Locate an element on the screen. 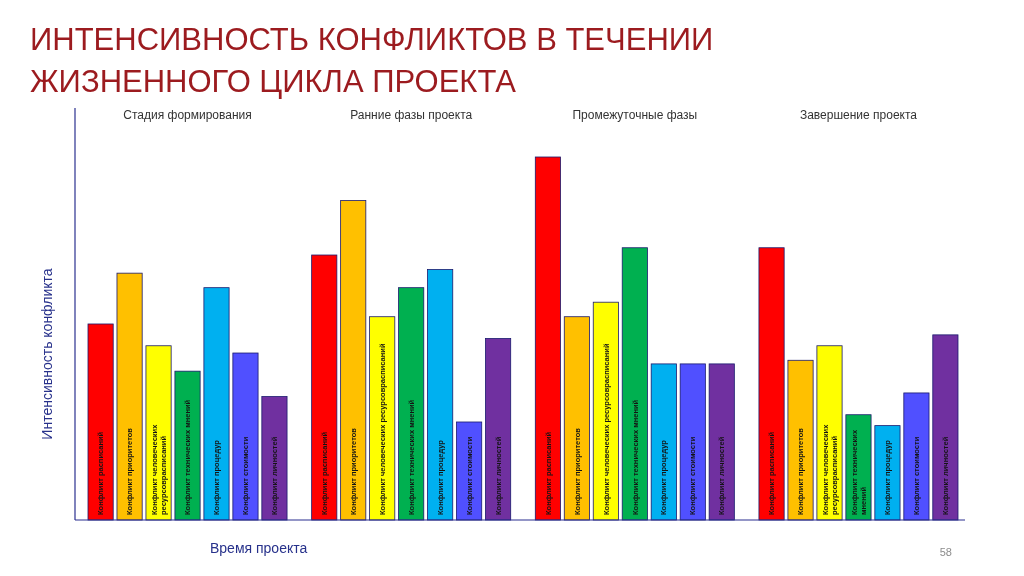 The image size is (1024, 576). x-axis-title: Время проекта is located at coordinates (259, 548).